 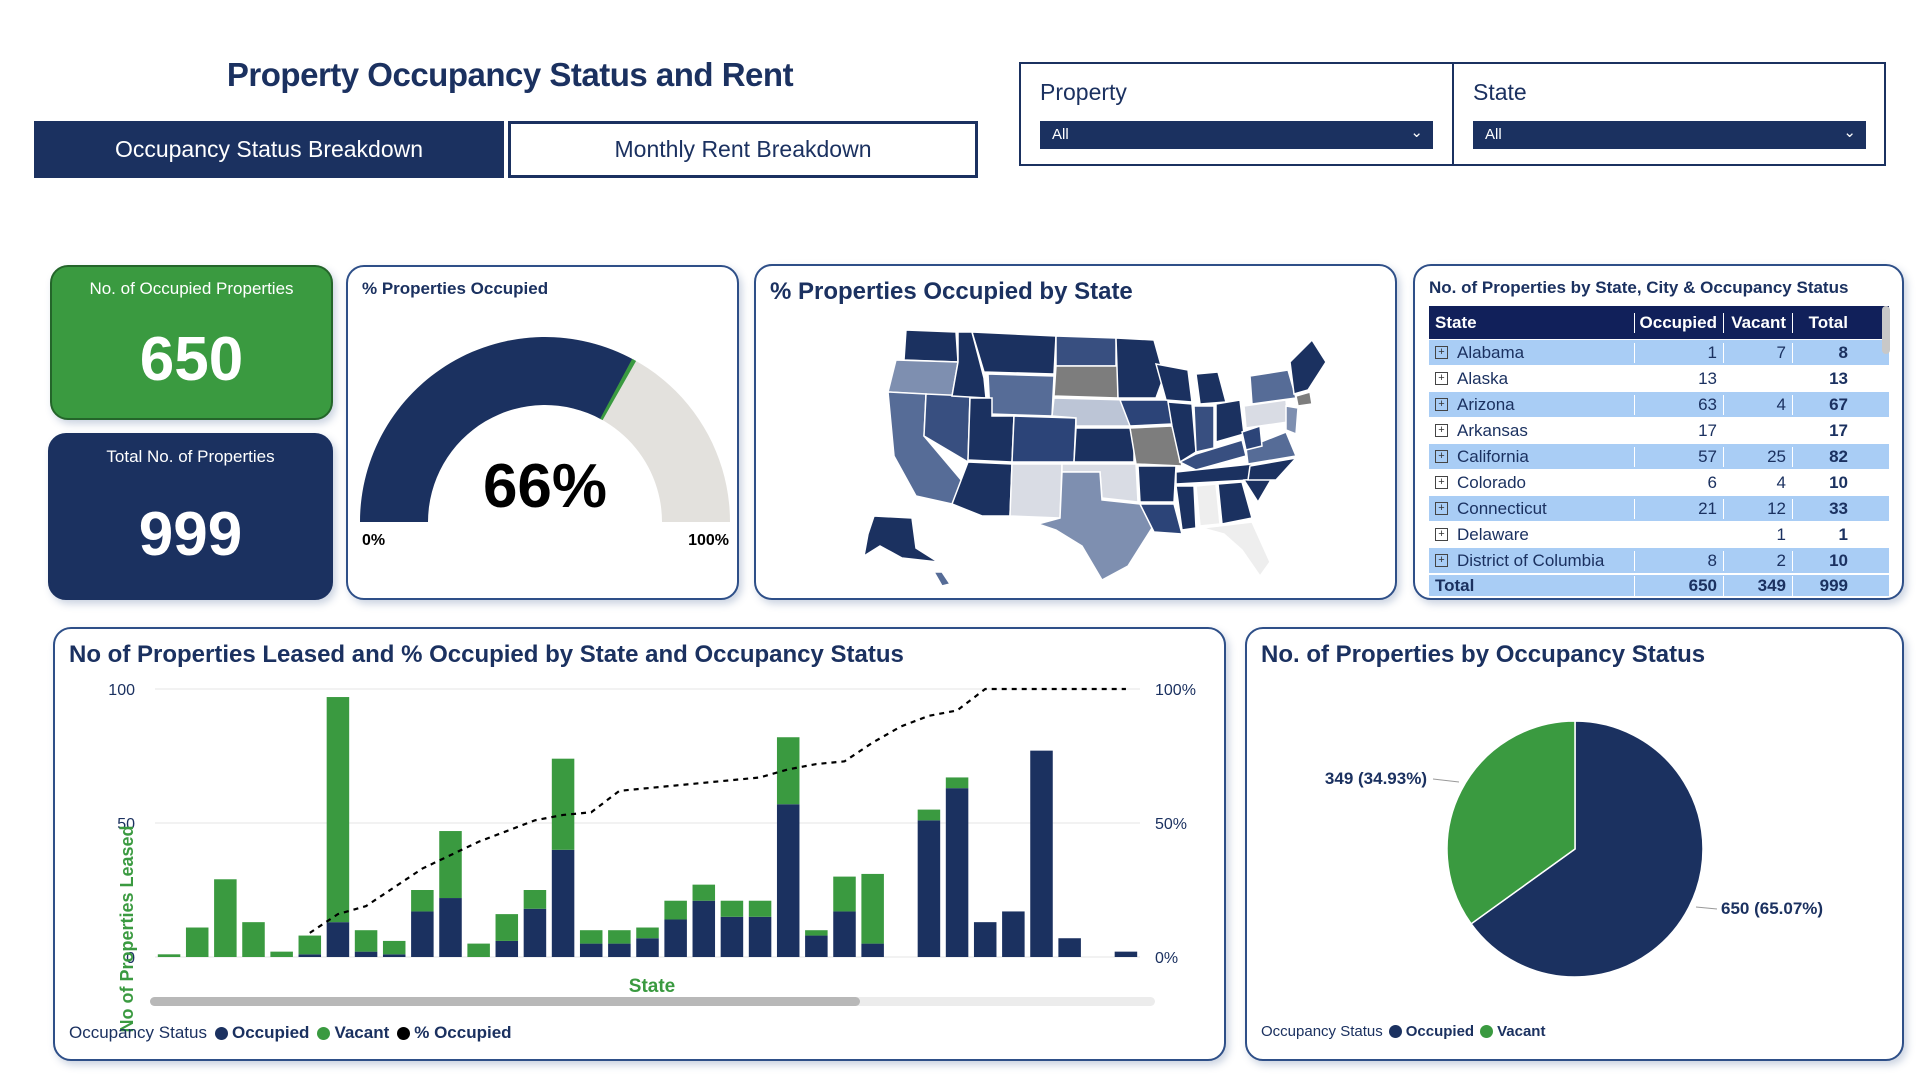 I want to click on map-state-hi, so click(x=942, y=579).